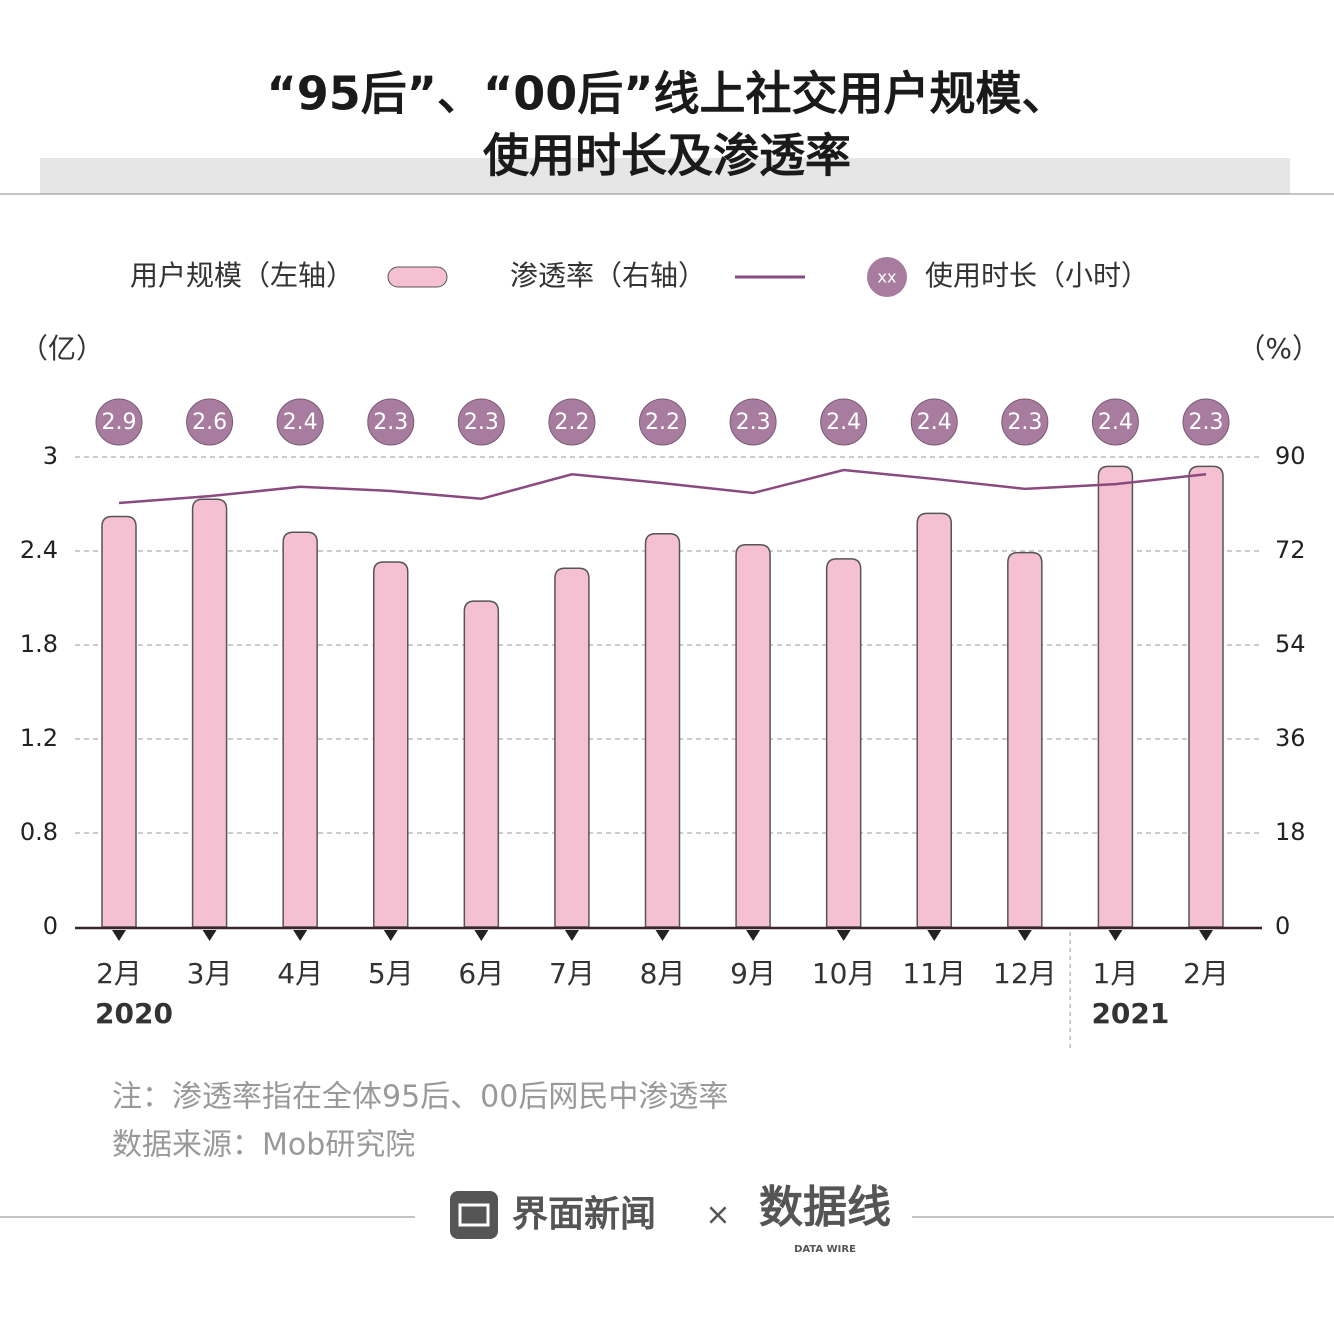  Describe the element at coordinates (134, 1013) in the screenshot. I see `year-label: 2020` at that location.